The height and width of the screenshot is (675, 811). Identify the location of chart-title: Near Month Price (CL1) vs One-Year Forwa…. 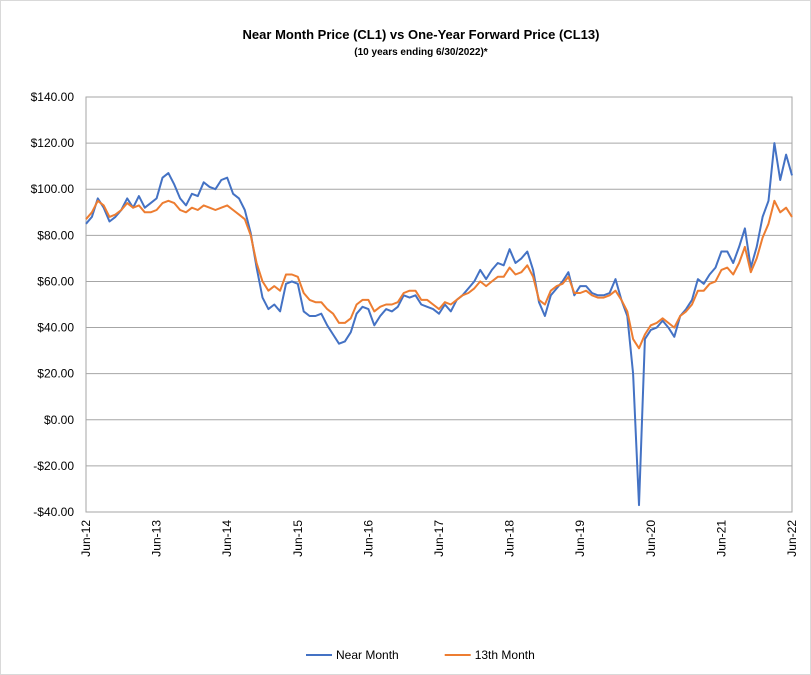
(421, 34).